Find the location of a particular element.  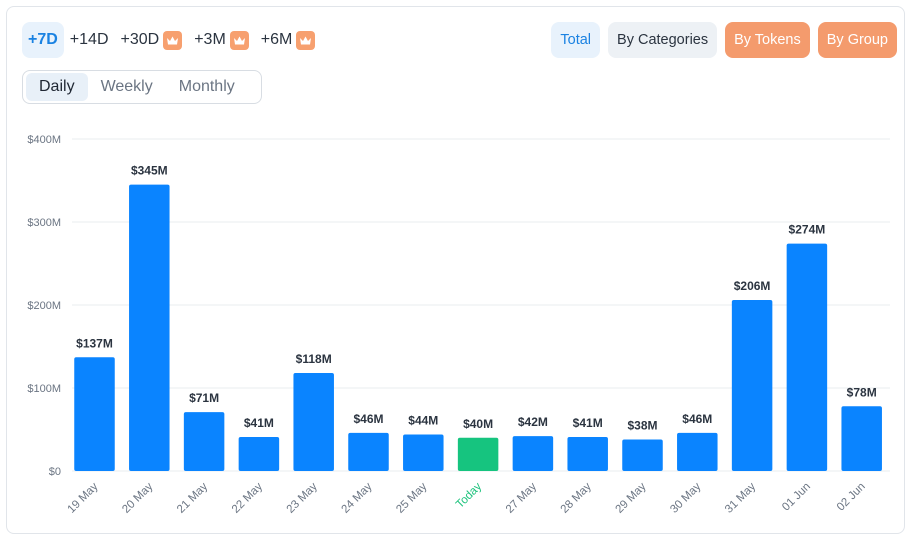

data-label: $78M is located at coordinates (862, 392).